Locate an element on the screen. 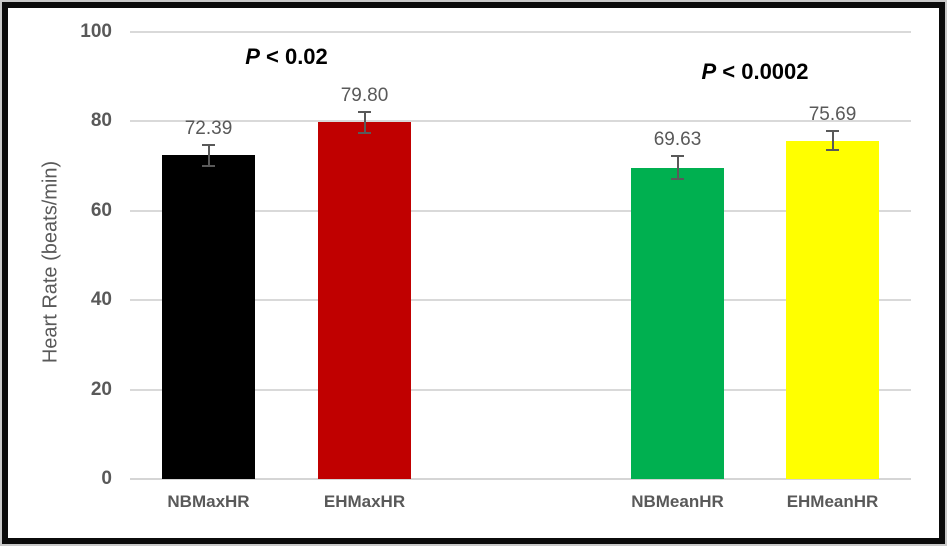  error-bar-EHMaxHR is located at coordinates (364, 122).